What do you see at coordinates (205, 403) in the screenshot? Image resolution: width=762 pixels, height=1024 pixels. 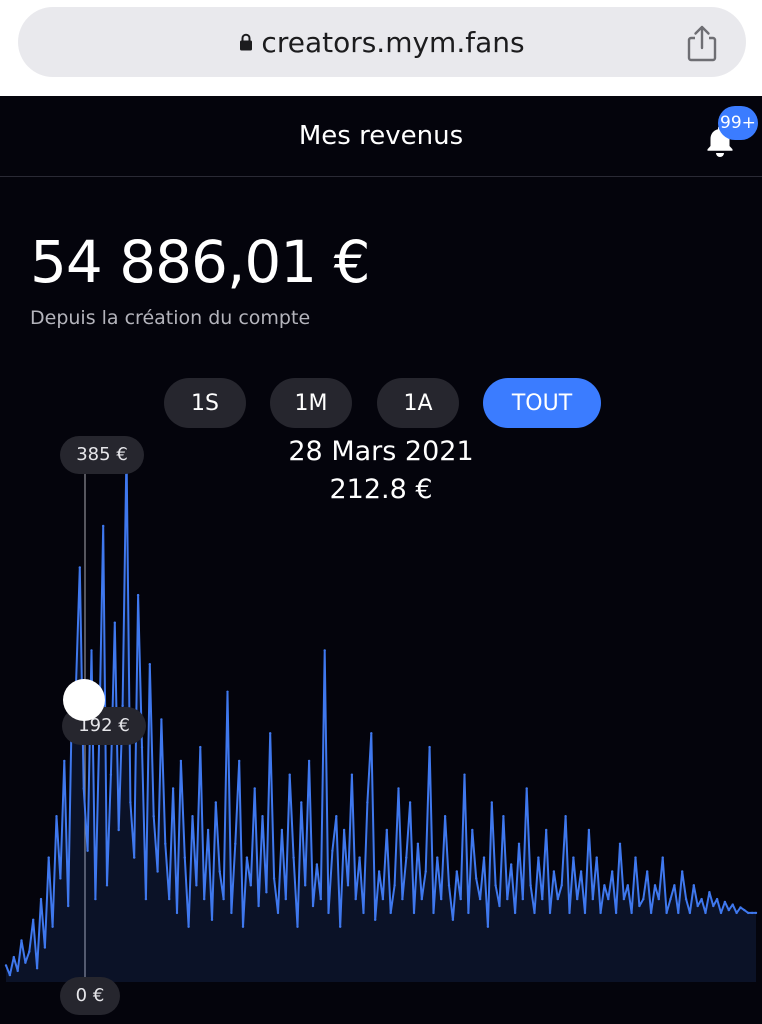 I see `tab-1s: 1S` at bounding box center [205, 403].